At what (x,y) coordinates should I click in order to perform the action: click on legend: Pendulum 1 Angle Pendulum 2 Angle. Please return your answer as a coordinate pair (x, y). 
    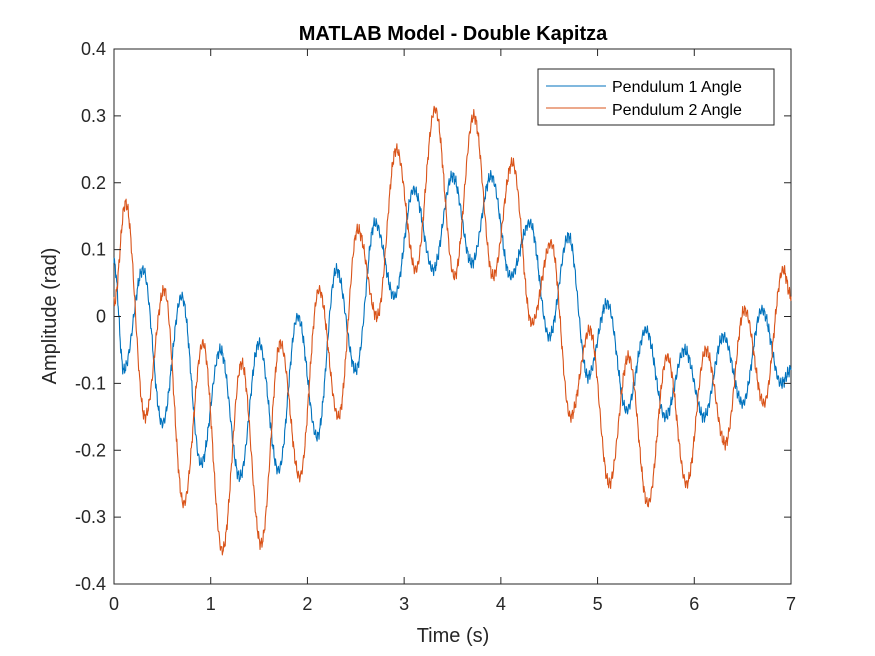
    Looking at the image, I should click on (656, 97).